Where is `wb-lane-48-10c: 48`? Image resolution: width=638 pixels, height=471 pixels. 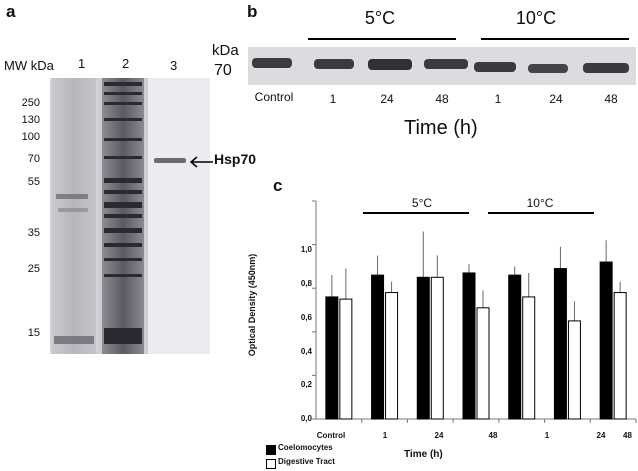 wb-lane-48-10c: 48 is located at coordinates (611, 99).